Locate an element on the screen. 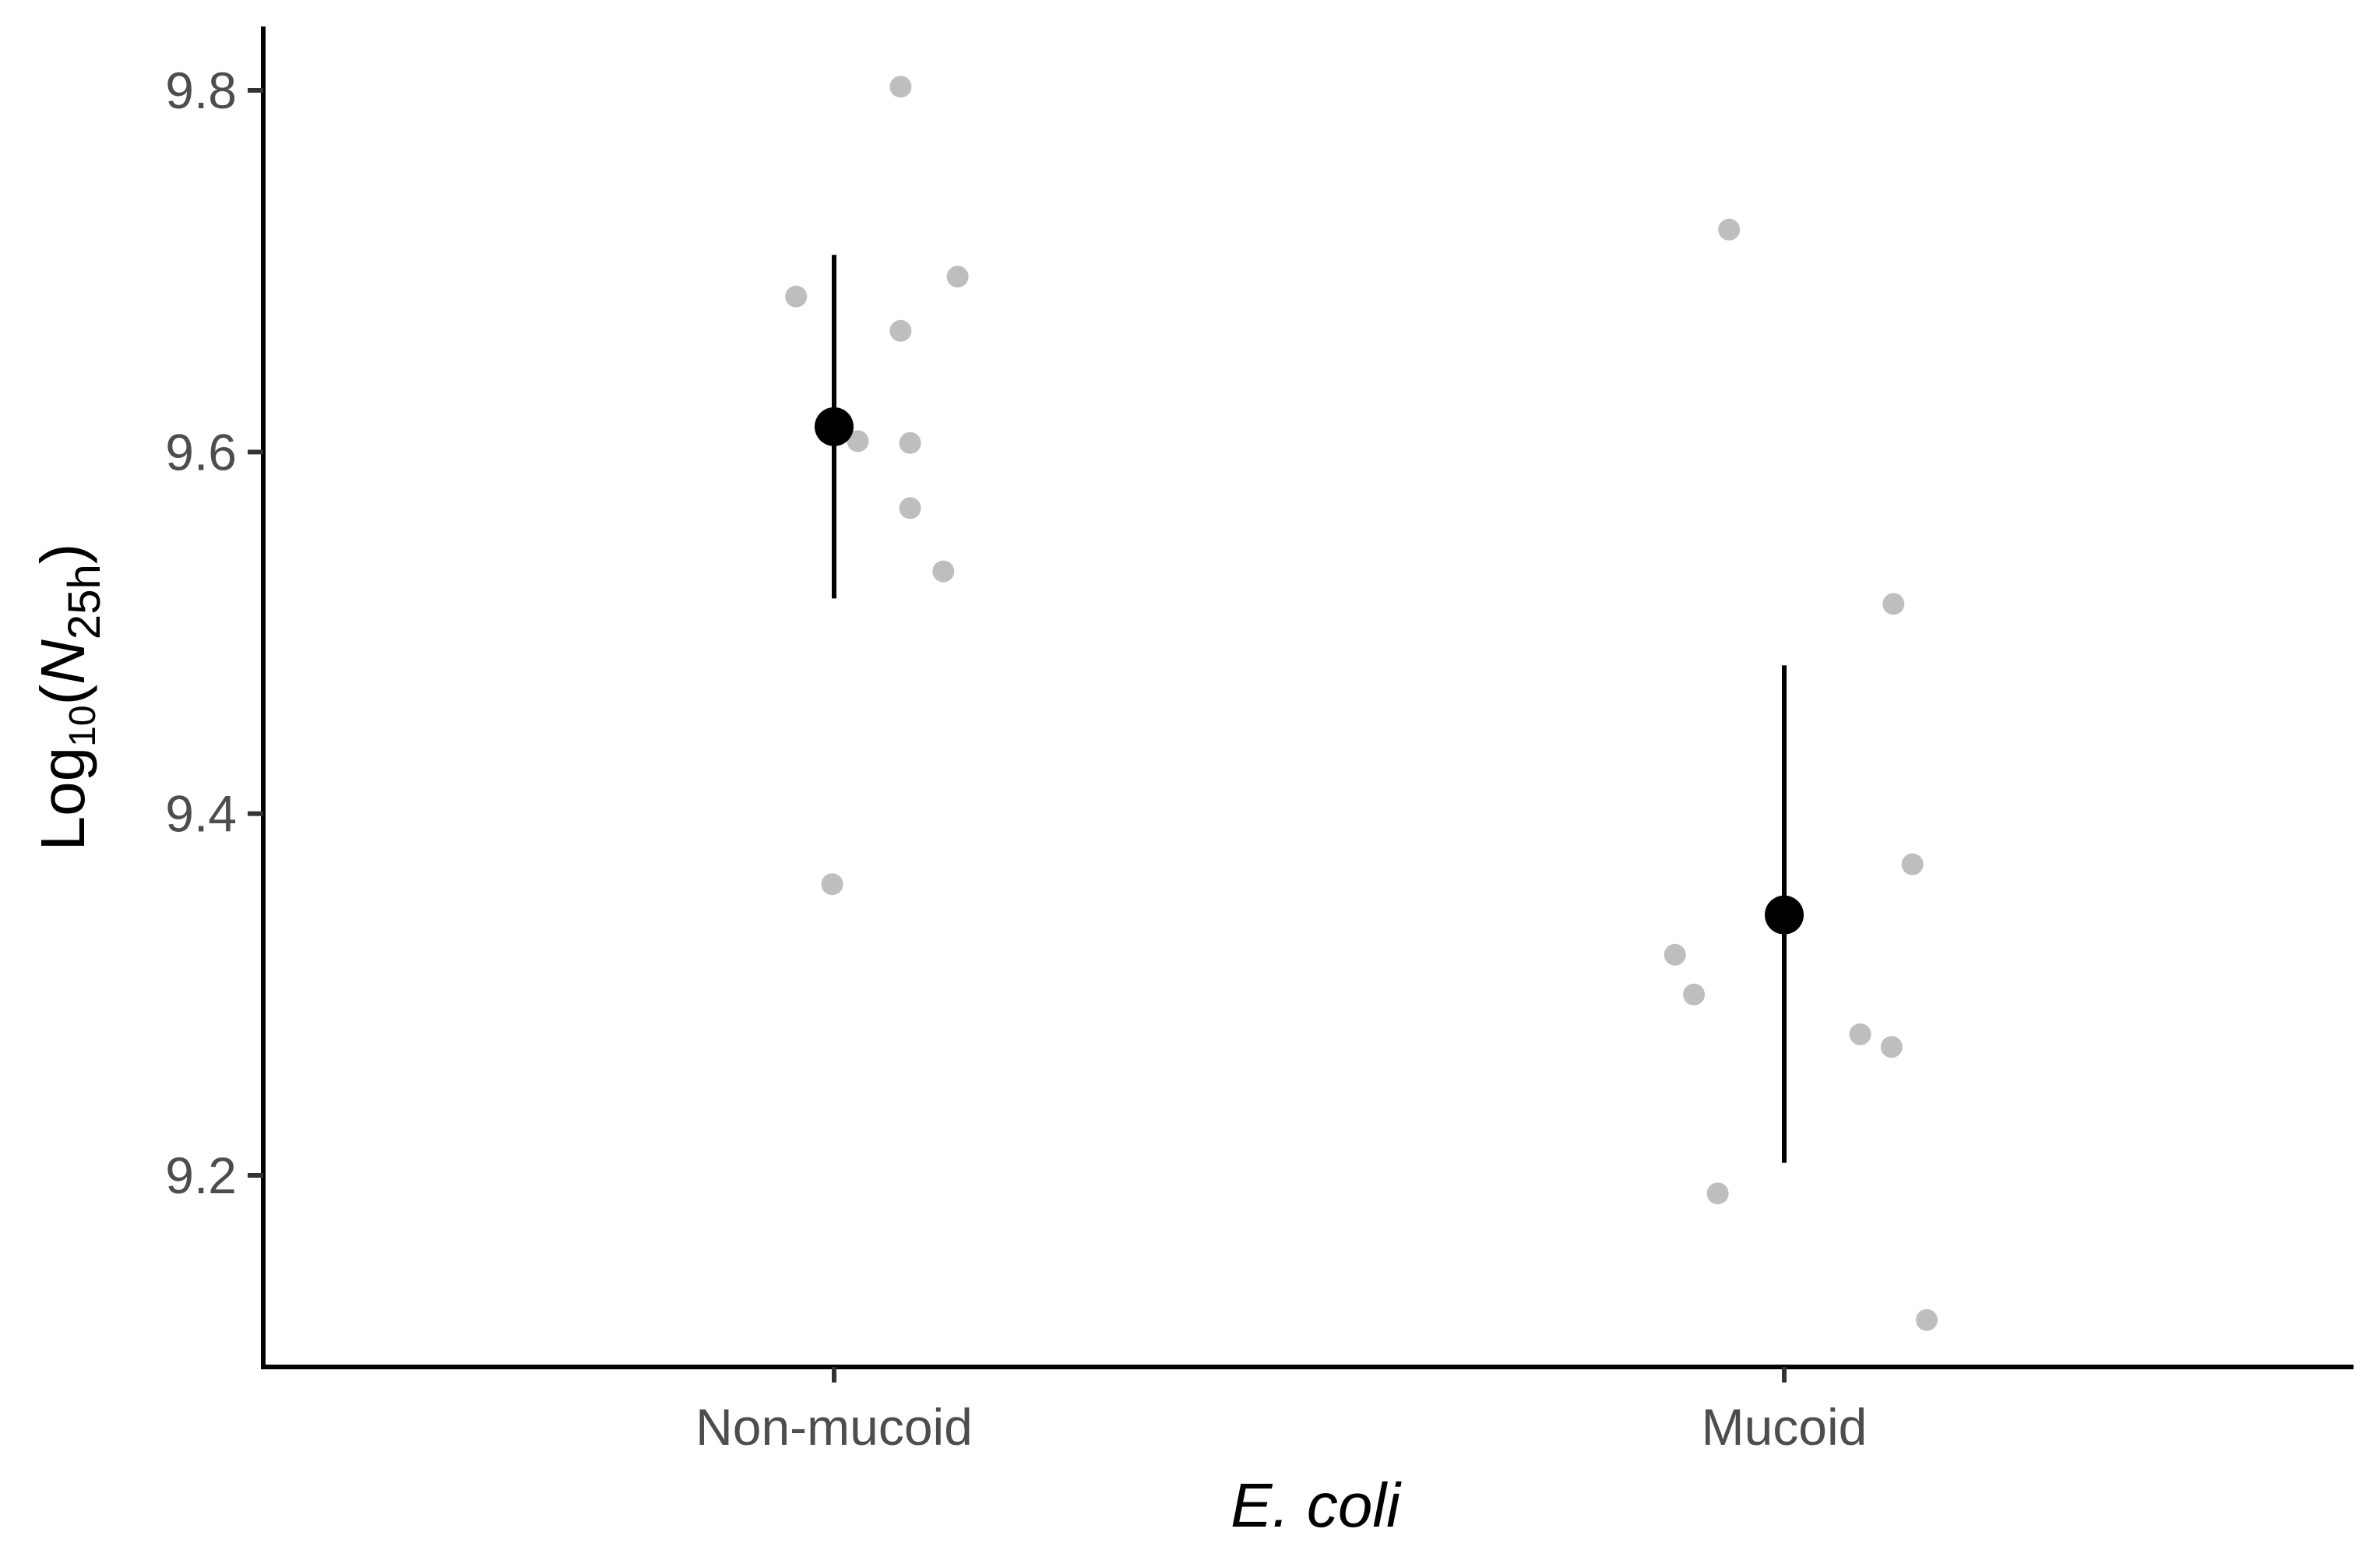 This screenshot has width=2380, height=1564. y-axis-title-prefix-subscript: 10 is located at coordinates (83, 725).